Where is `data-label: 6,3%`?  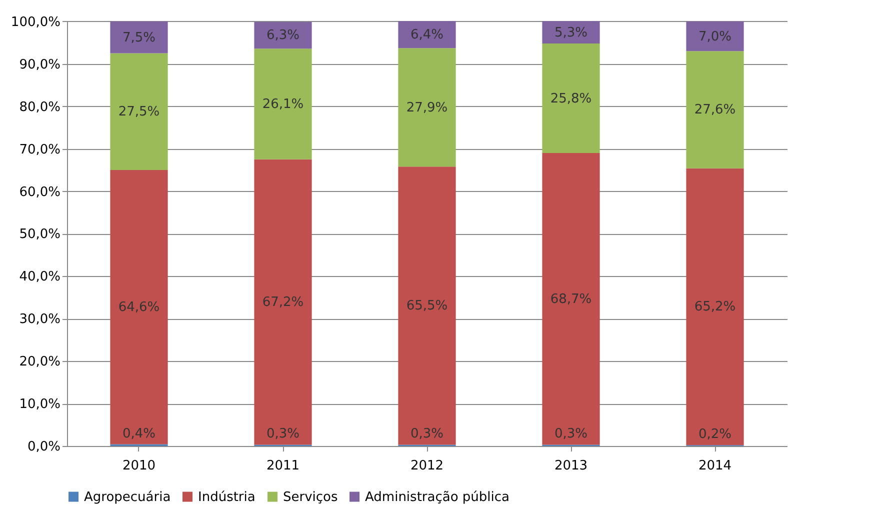 data-label: 6,3% is located at coordinates (283, 36).